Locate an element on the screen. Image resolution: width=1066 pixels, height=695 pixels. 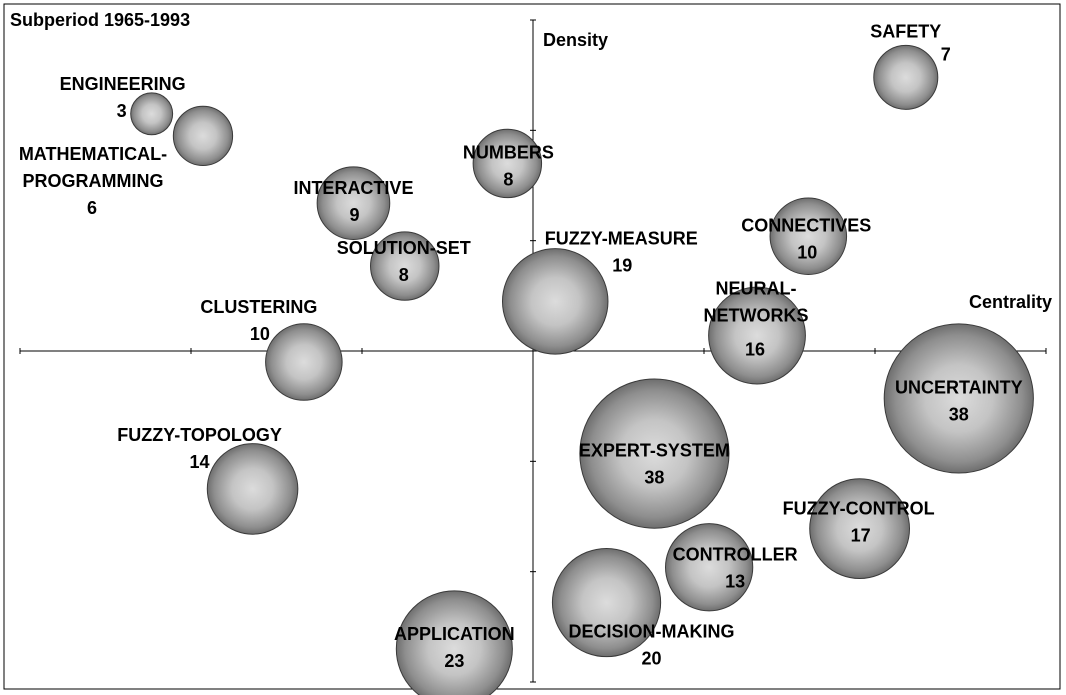
bubble-count-connectives: 10 is located at coordinates (807, 252).